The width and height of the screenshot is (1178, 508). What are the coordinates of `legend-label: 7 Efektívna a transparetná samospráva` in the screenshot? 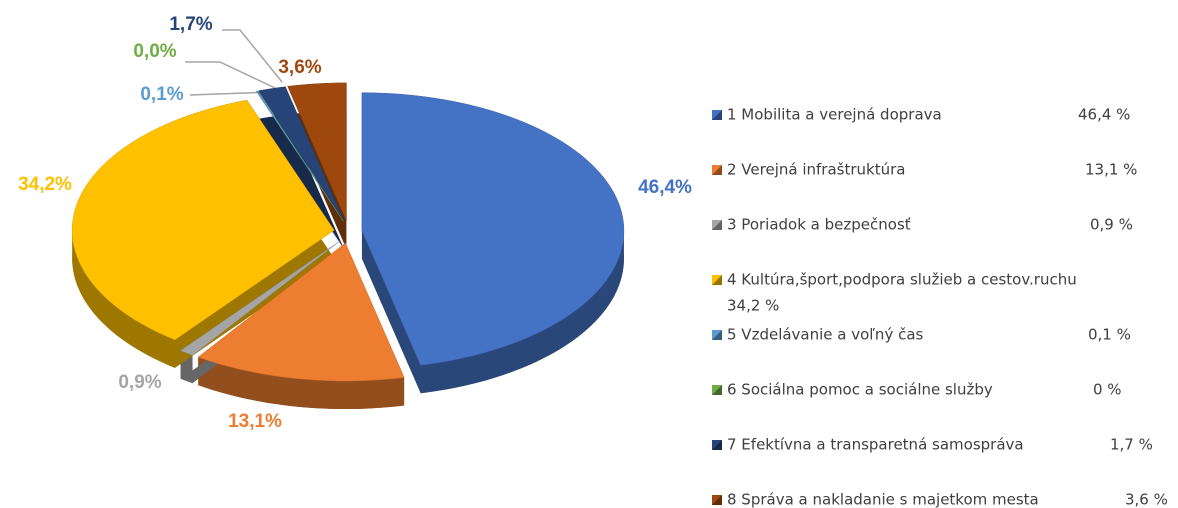 It's located at (875, 445).